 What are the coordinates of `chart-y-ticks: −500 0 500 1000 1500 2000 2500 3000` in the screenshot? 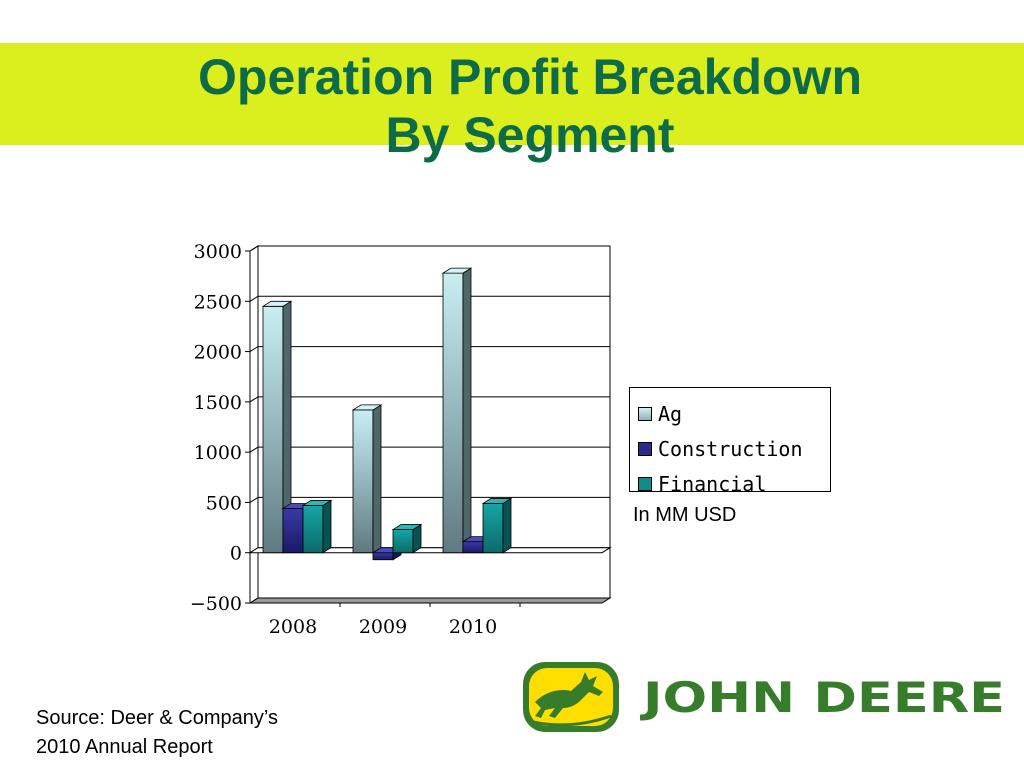 It's located at (220, 428).